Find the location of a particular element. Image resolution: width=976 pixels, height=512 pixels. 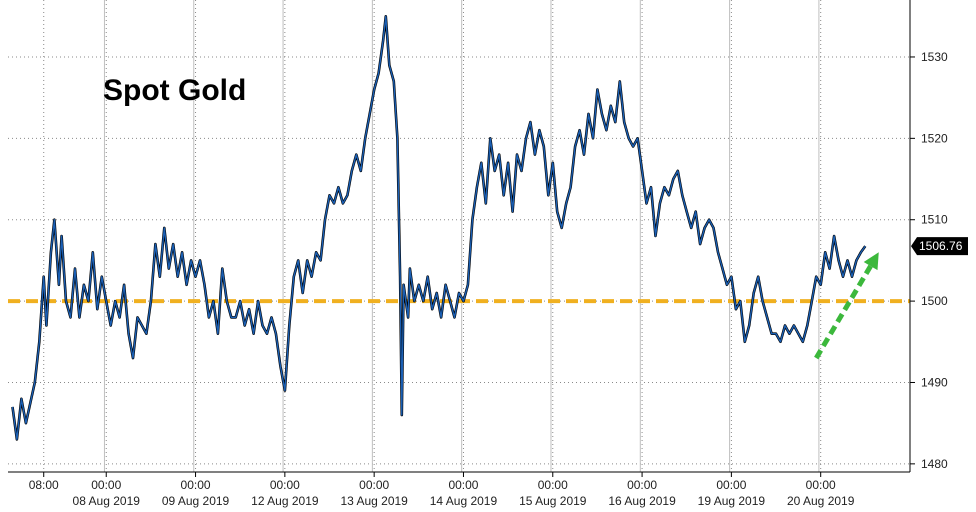

last-price-label: 1506.76 is located at coordinates (941, 246).